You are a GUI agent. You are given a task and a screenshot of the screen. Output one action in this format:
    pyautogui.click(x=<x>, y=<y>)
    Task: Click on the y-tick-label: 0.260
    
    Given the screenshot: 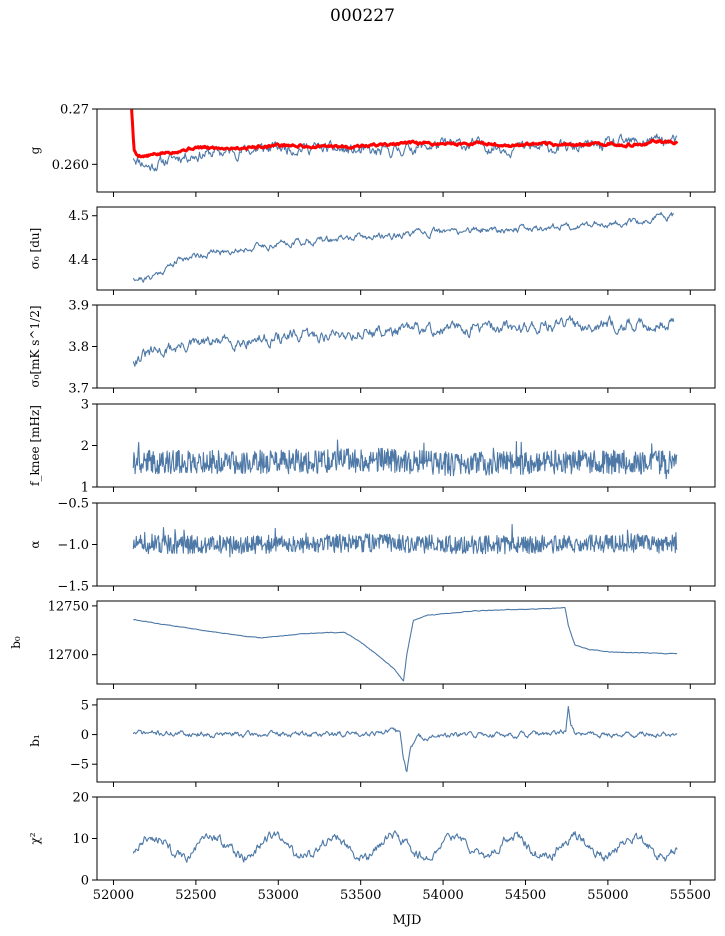 What is the action you would take?
    pyautogui.click(x=70, y=165)
    